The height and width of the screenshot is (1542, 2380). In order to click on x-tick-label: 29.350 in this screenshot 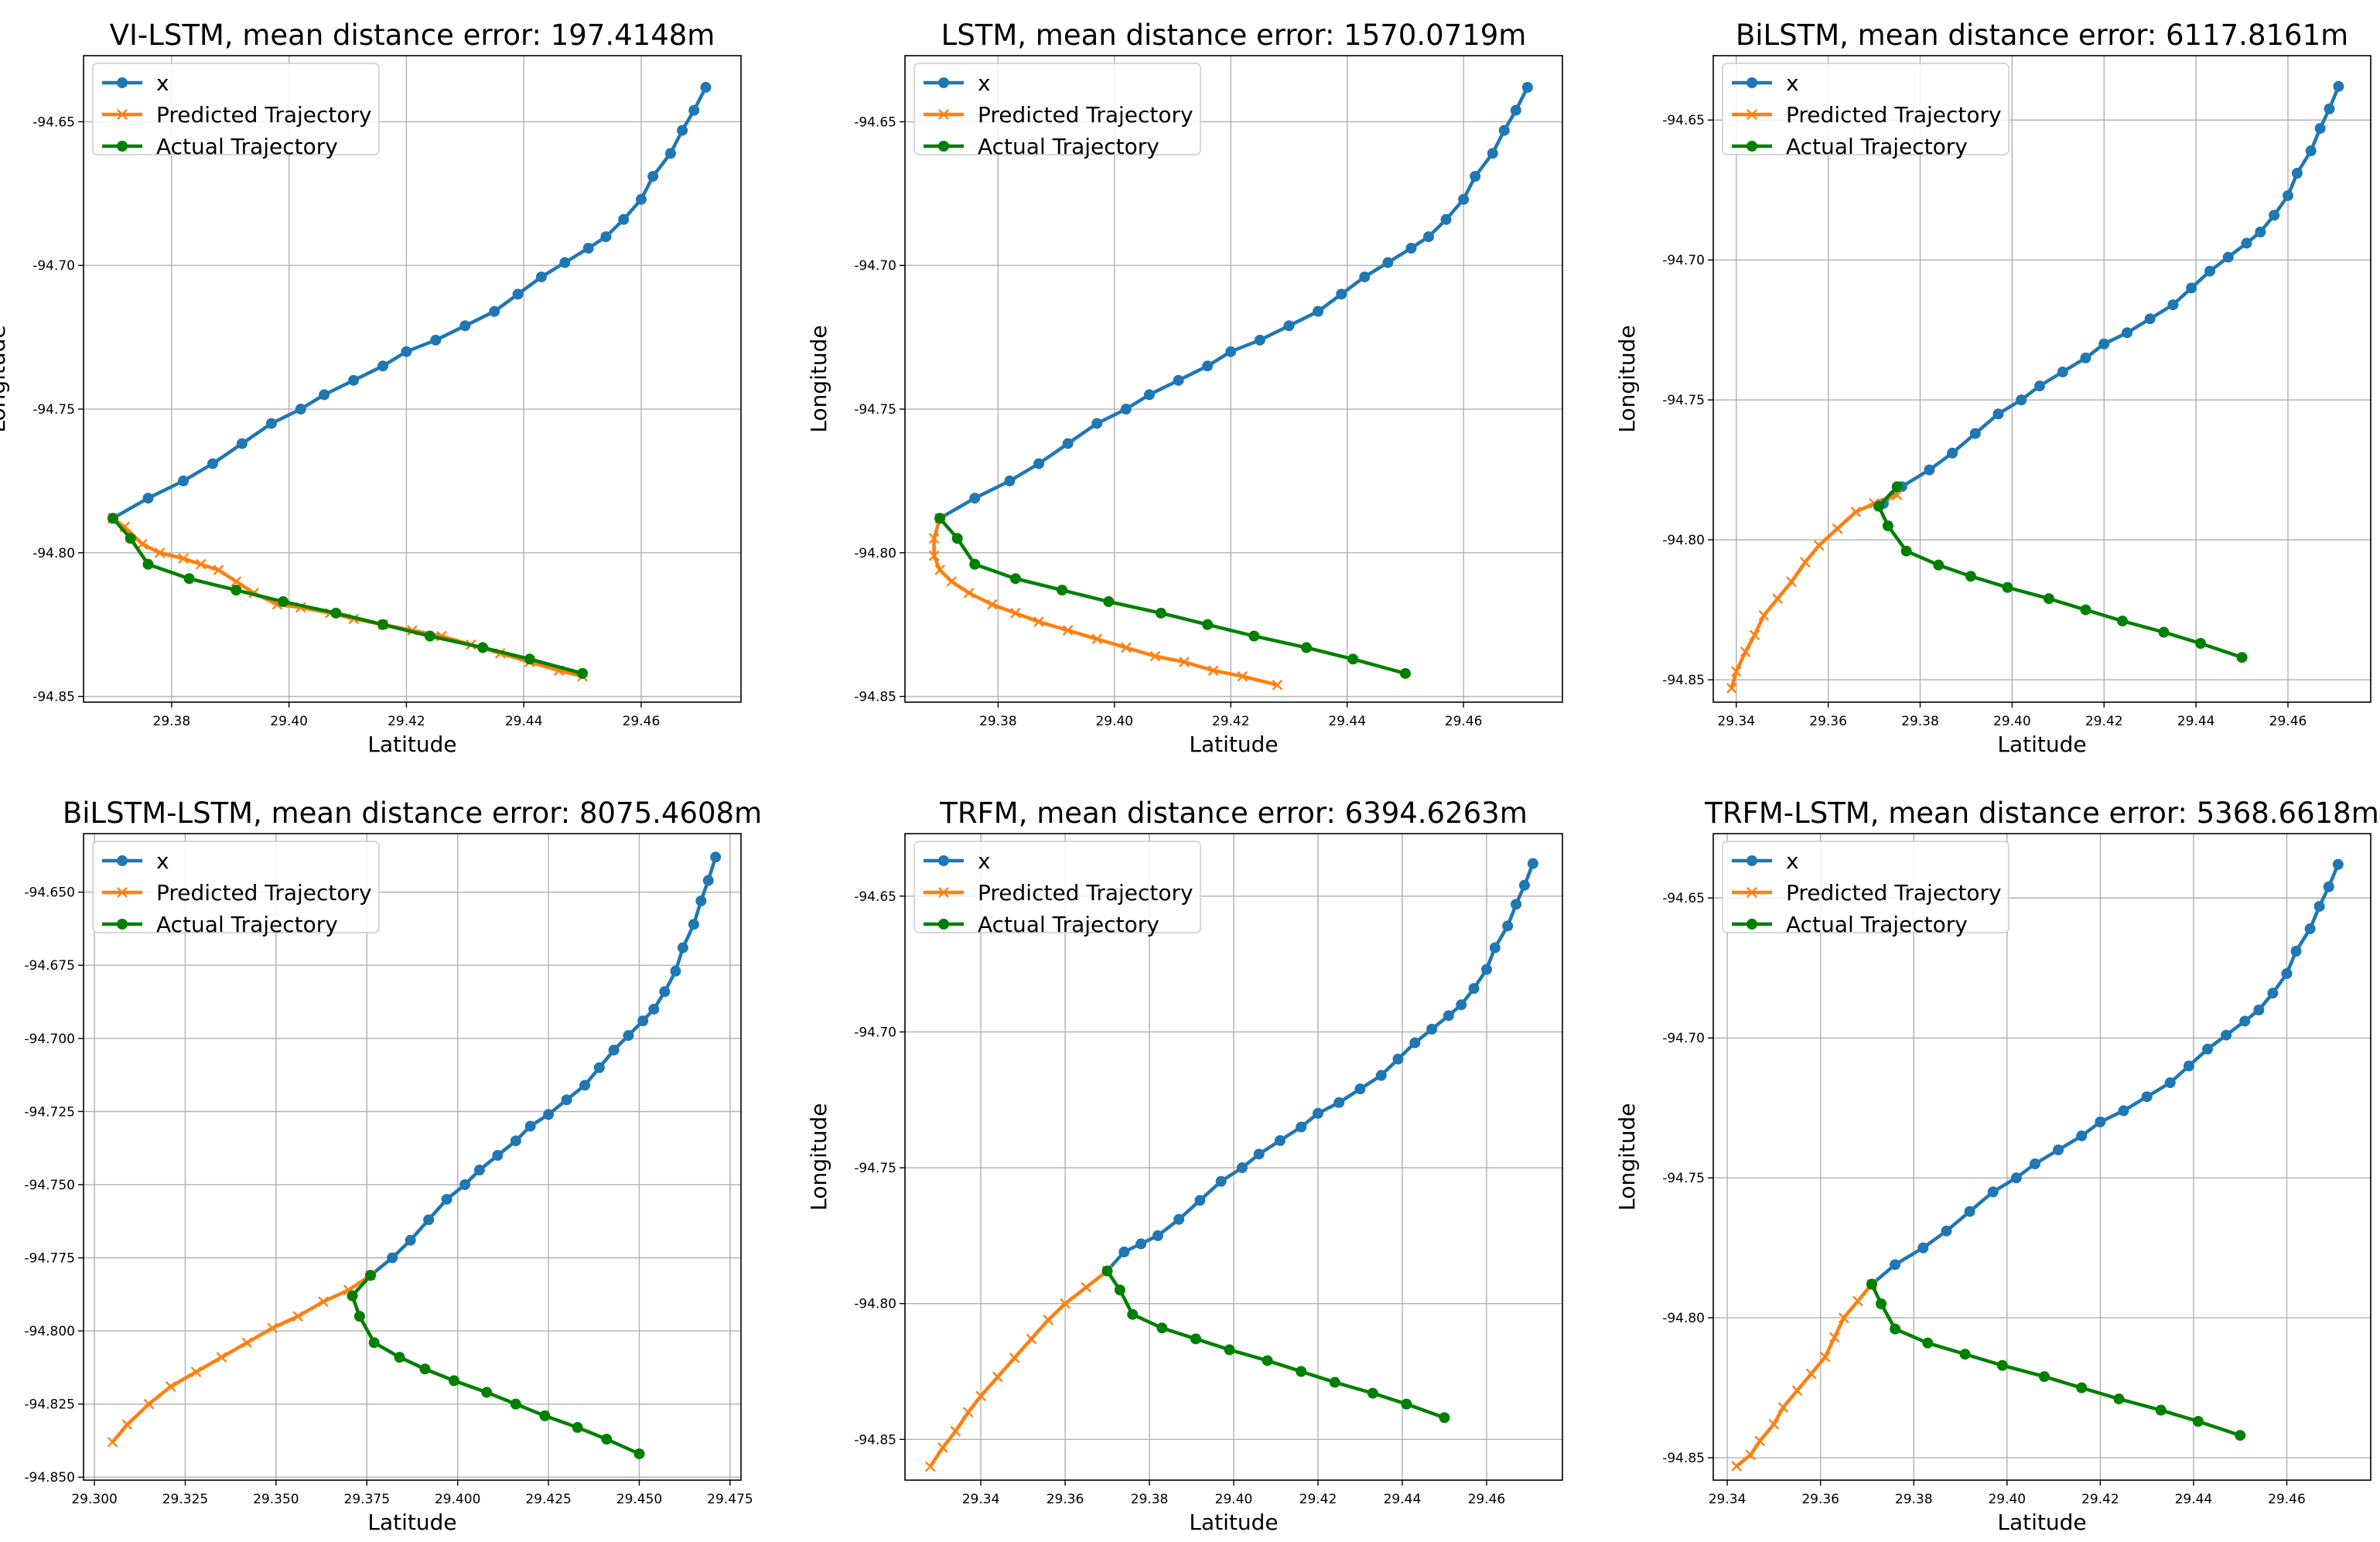, I will do `click(276, 1499)`.